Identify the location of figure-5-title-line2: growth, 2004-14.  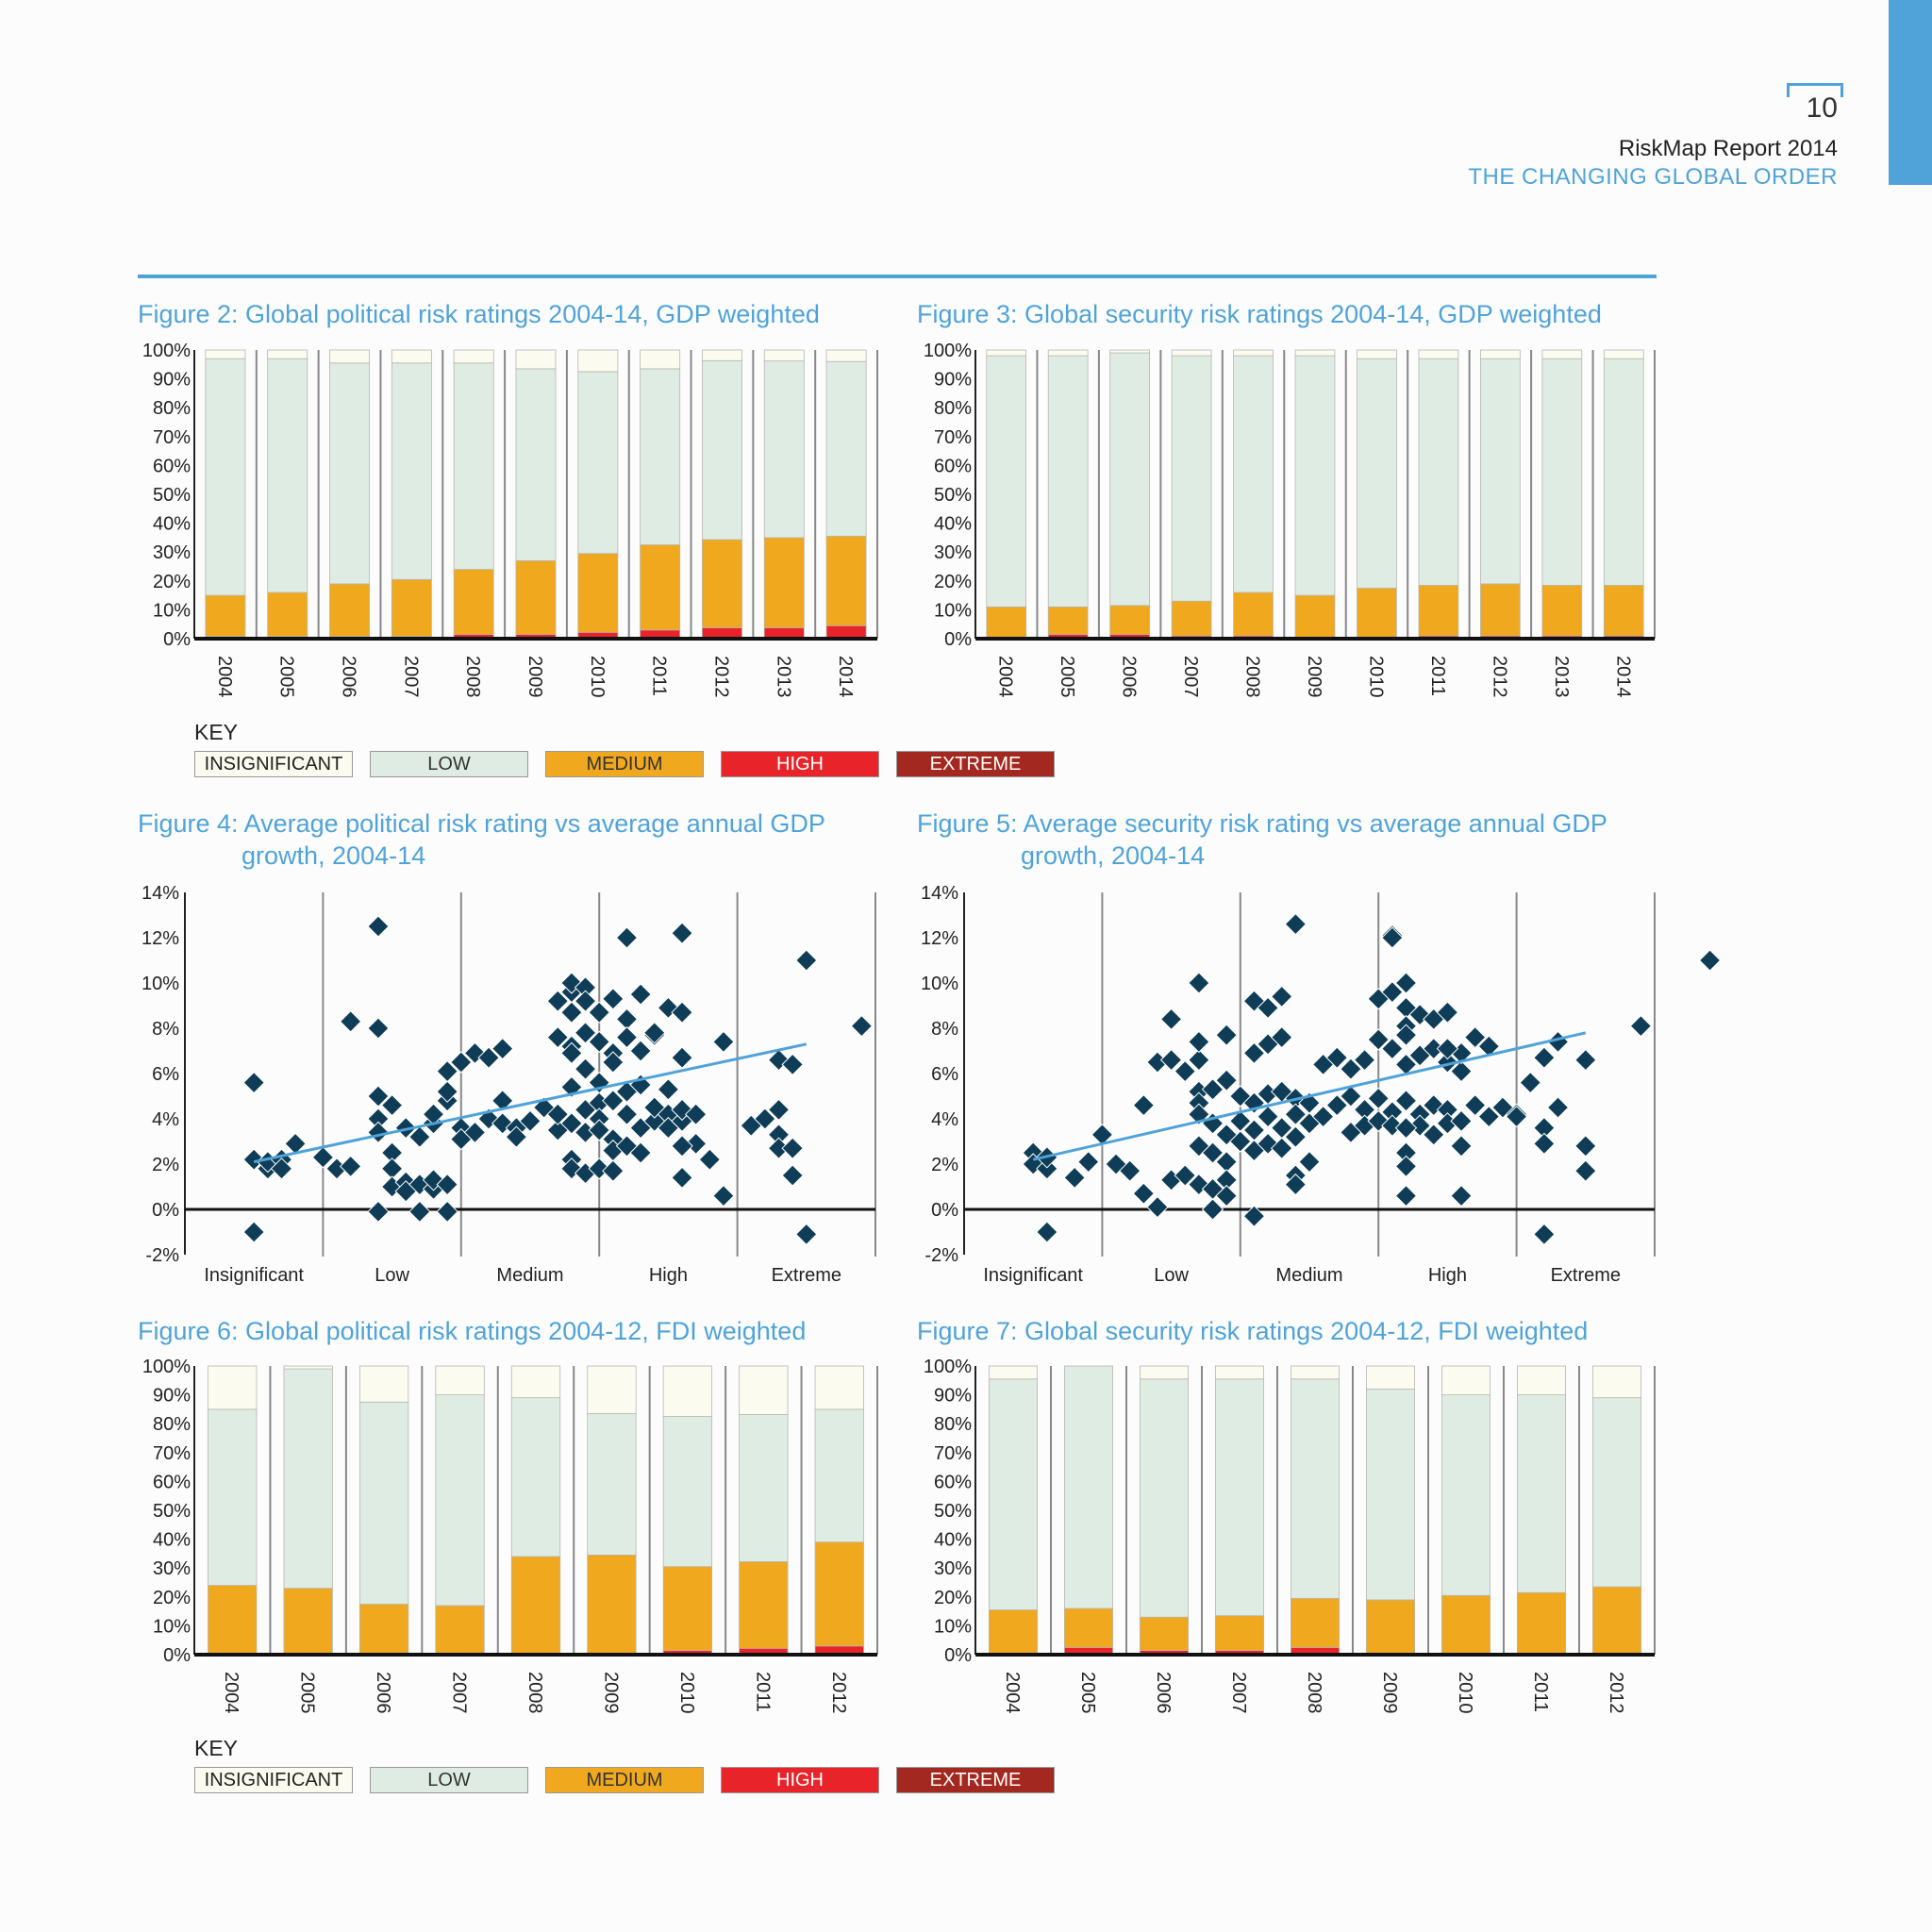
(1113, 855).